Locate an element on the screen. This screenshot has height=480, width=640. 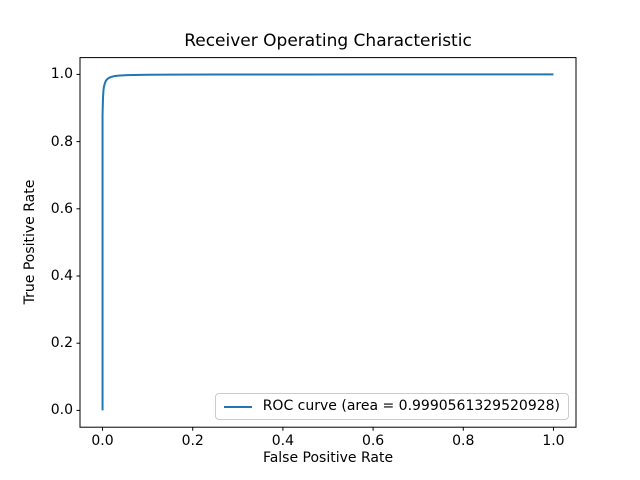
chart-title: Receiver Operating Characteristic is located at coordinates (328, 41).